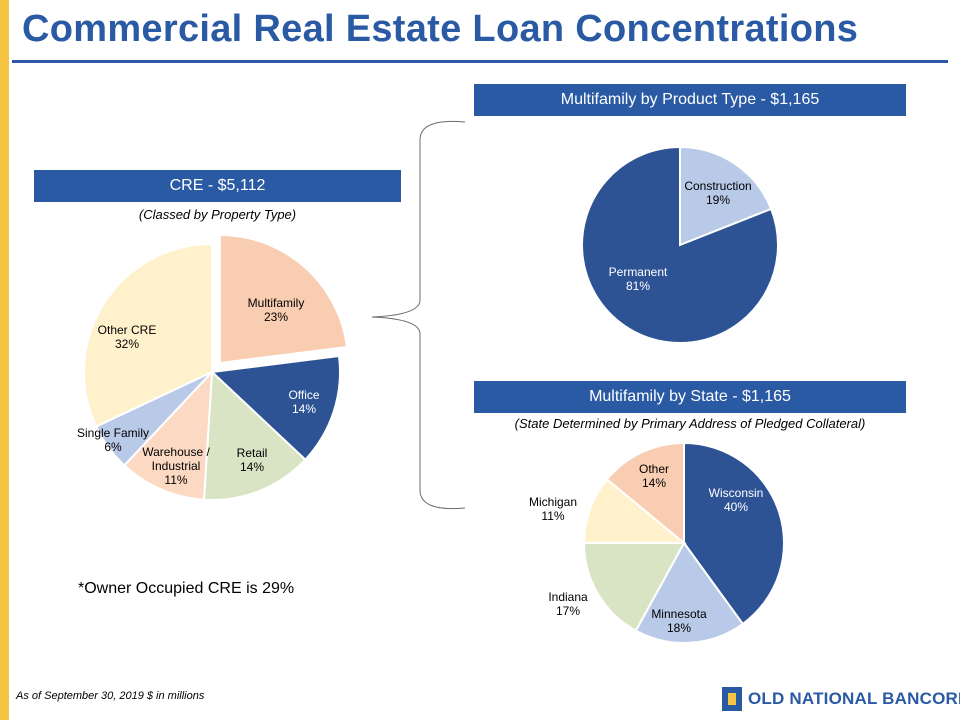 The height and width of the screenshot is (720, 960). What do you see at coordinates (127, 330) in the screenshot?
I see `pie-label-text: Other CRE` at bounding box center [127, 330].